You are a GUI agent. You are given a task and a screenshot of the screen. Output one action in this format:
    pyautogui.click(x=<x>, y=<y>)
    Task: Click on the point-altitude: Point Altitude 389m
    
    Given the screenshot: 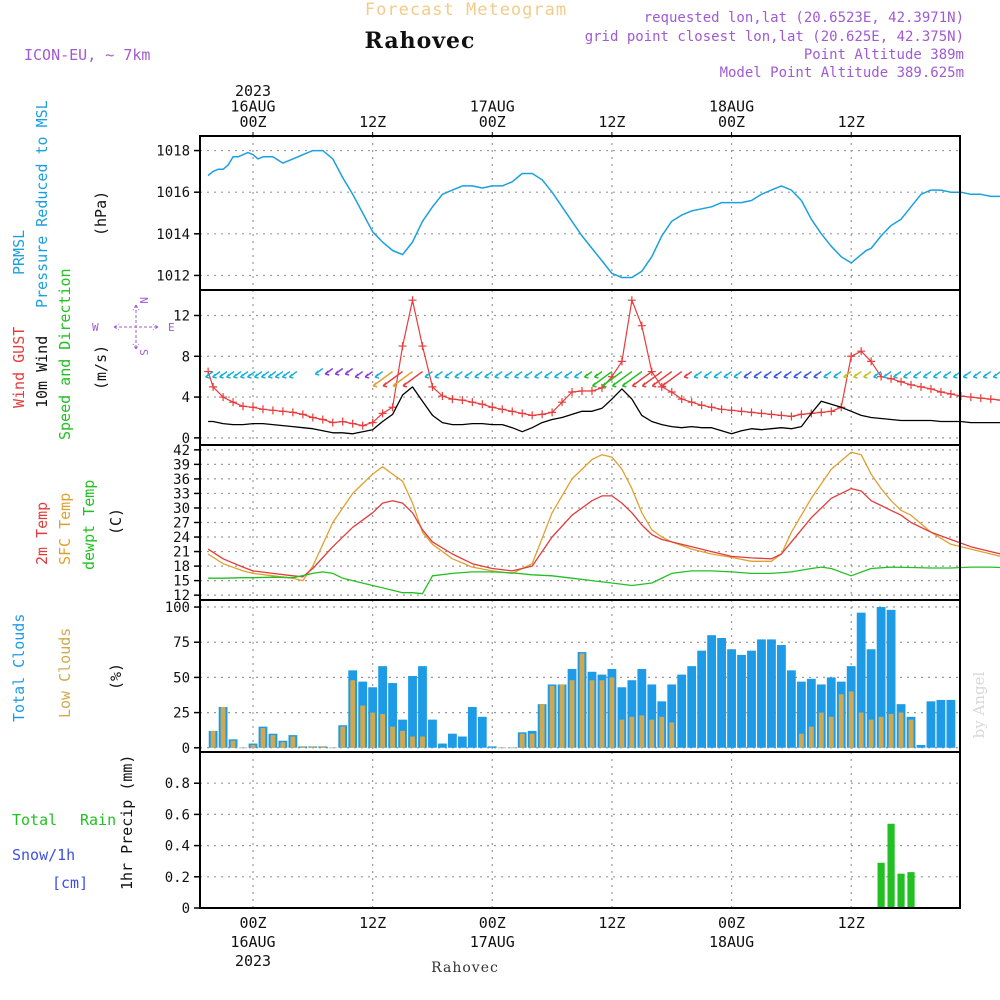 What is the action you would take?
    pyautogui.click(x=884, y=55)
    